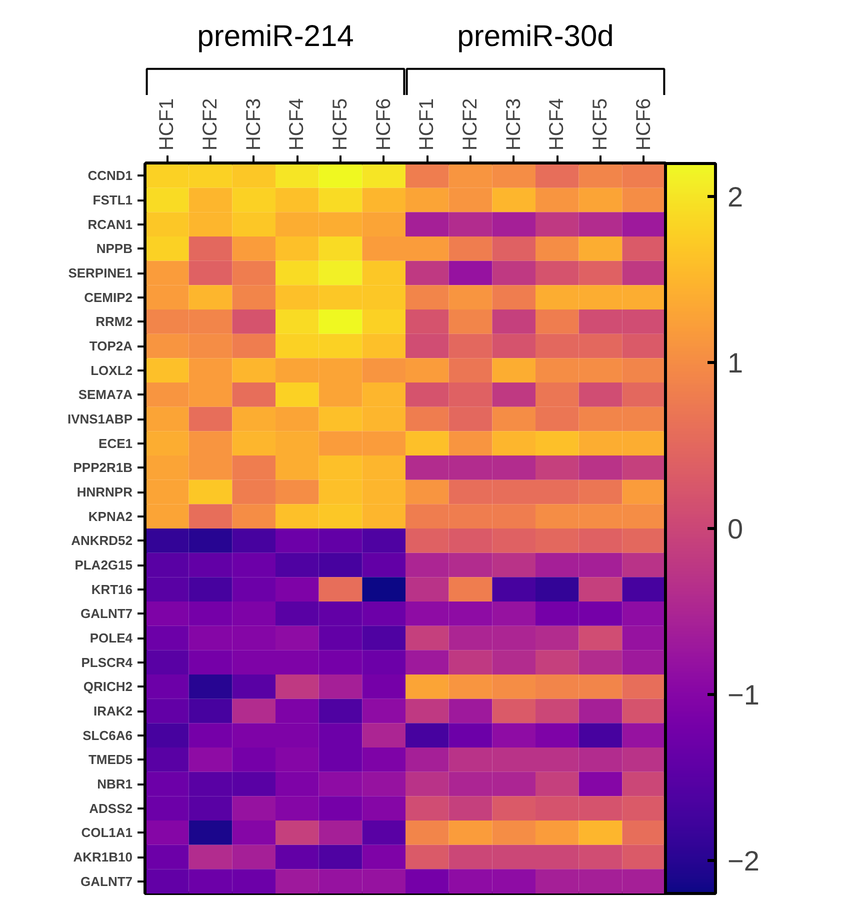 The image size is (855, 901). Describe the element at coordinates (103, 565) in the screenshot. I see `y-tick-label: PLA2G15` at that location.